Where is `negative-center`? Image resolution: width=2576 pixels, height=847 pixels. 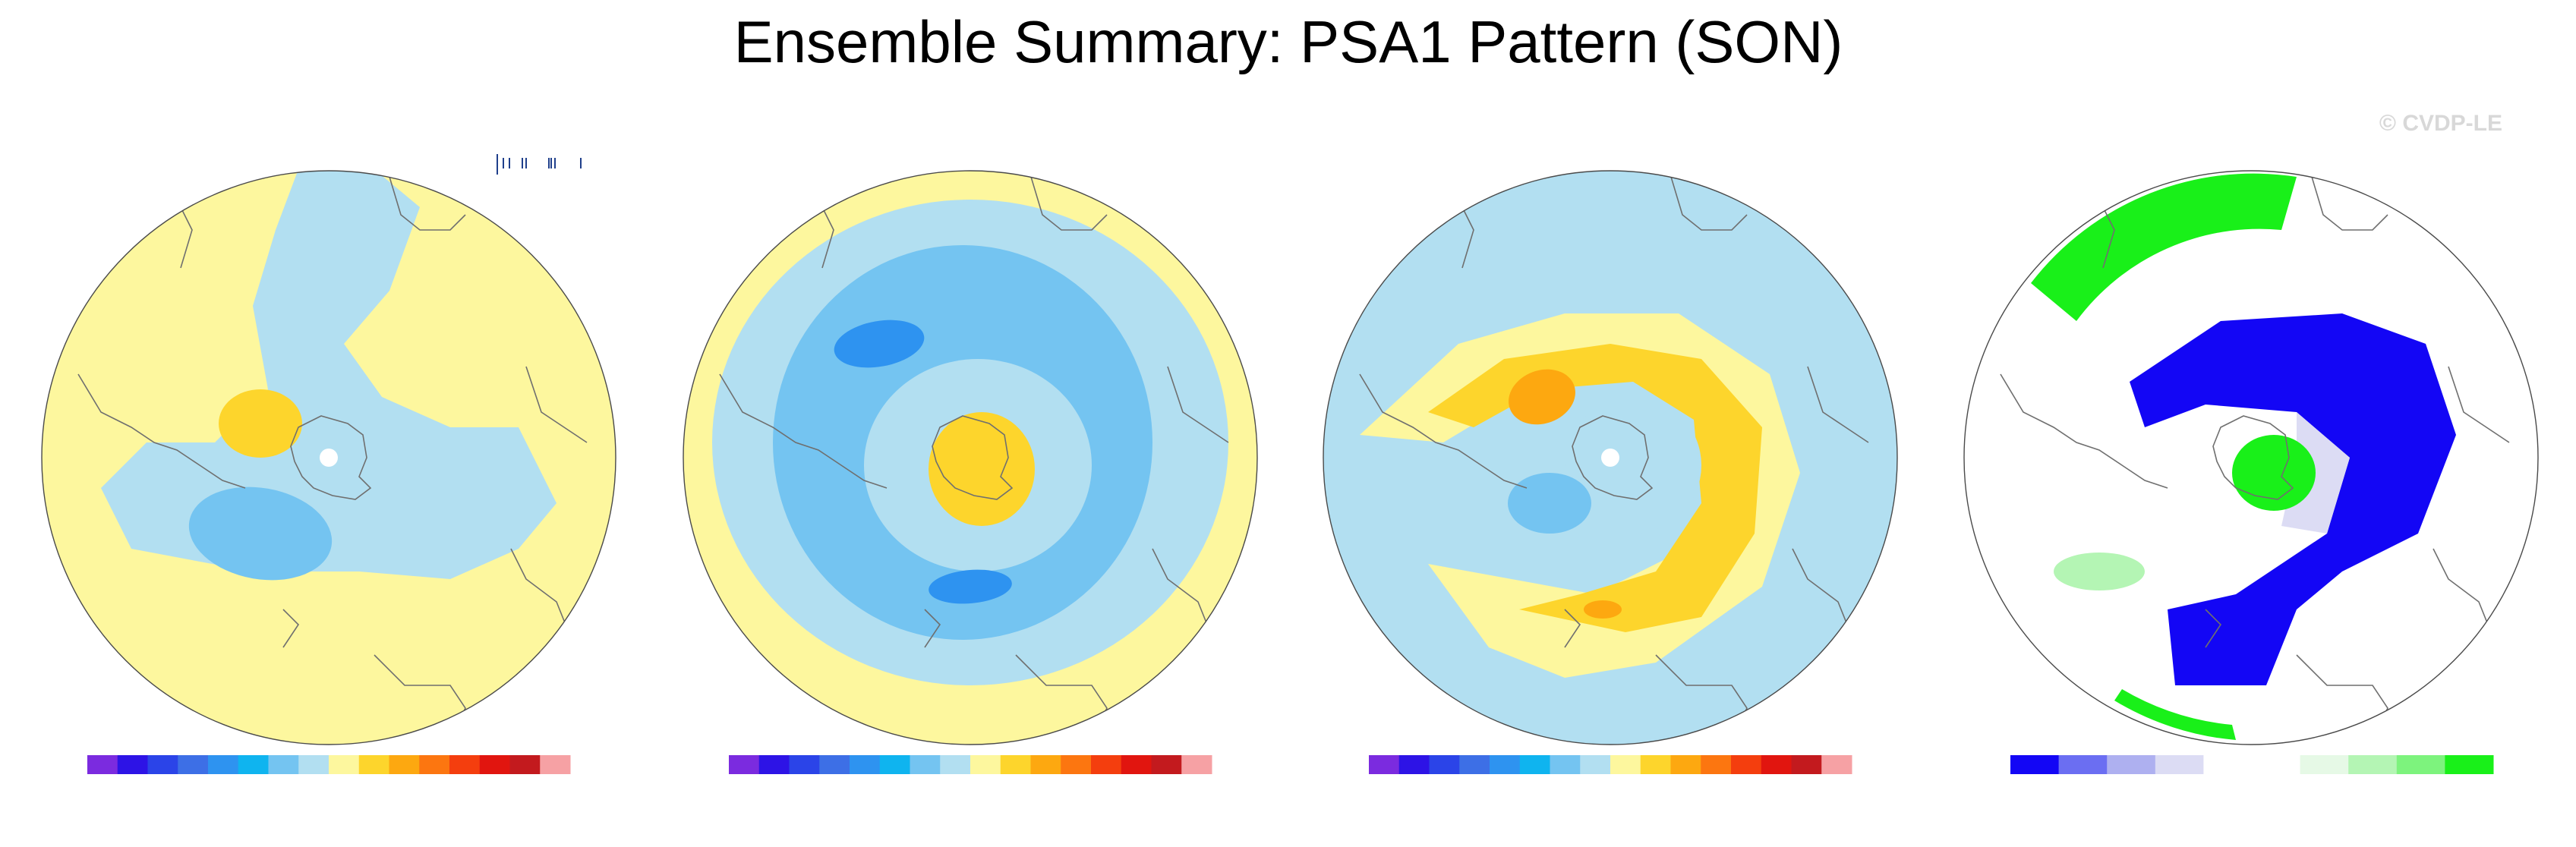
negative-center is located at coordinates (1549, 503).